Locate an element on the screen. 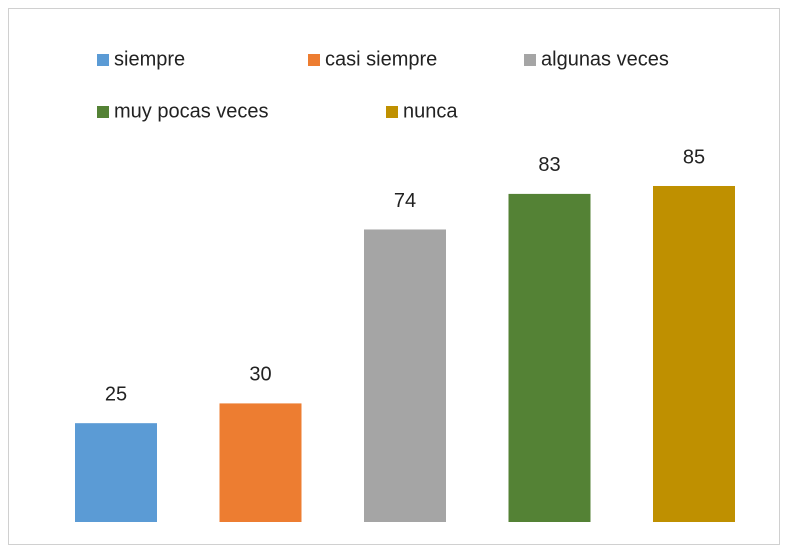 This screenshot has height=552, width=788. legend-label: algunas veces is located at coordinates (605, 59).